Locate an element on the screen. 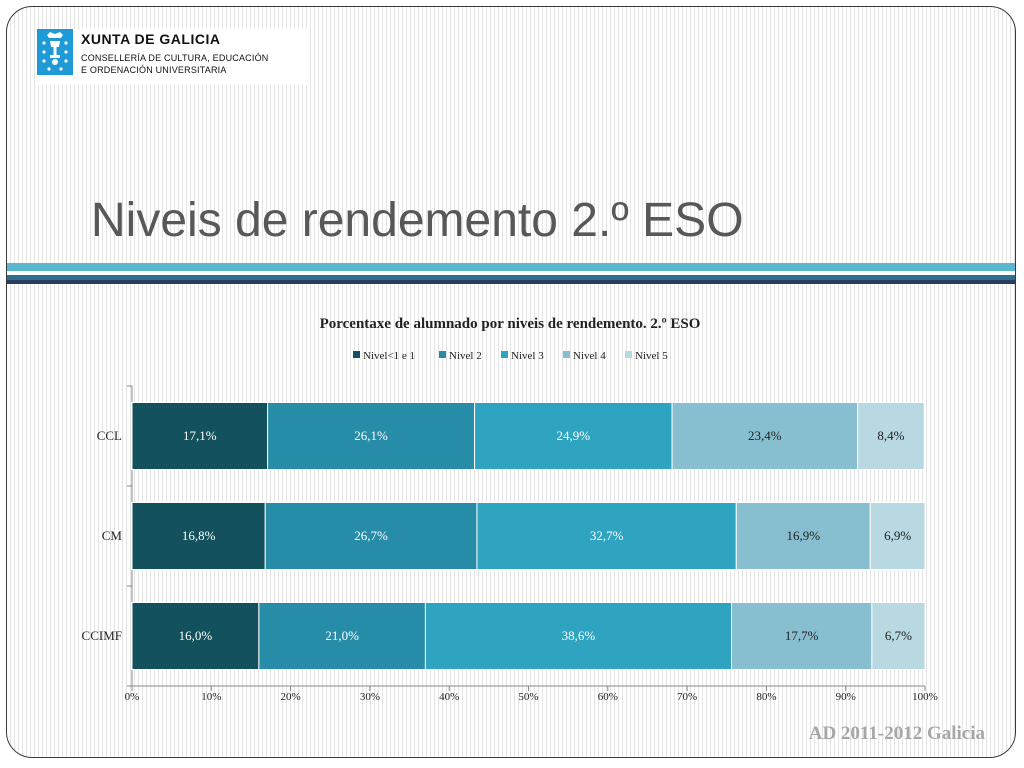 This screenshot has height=768, width=1024. y-category-label: CCIMF is located at coordinates (102, 635).